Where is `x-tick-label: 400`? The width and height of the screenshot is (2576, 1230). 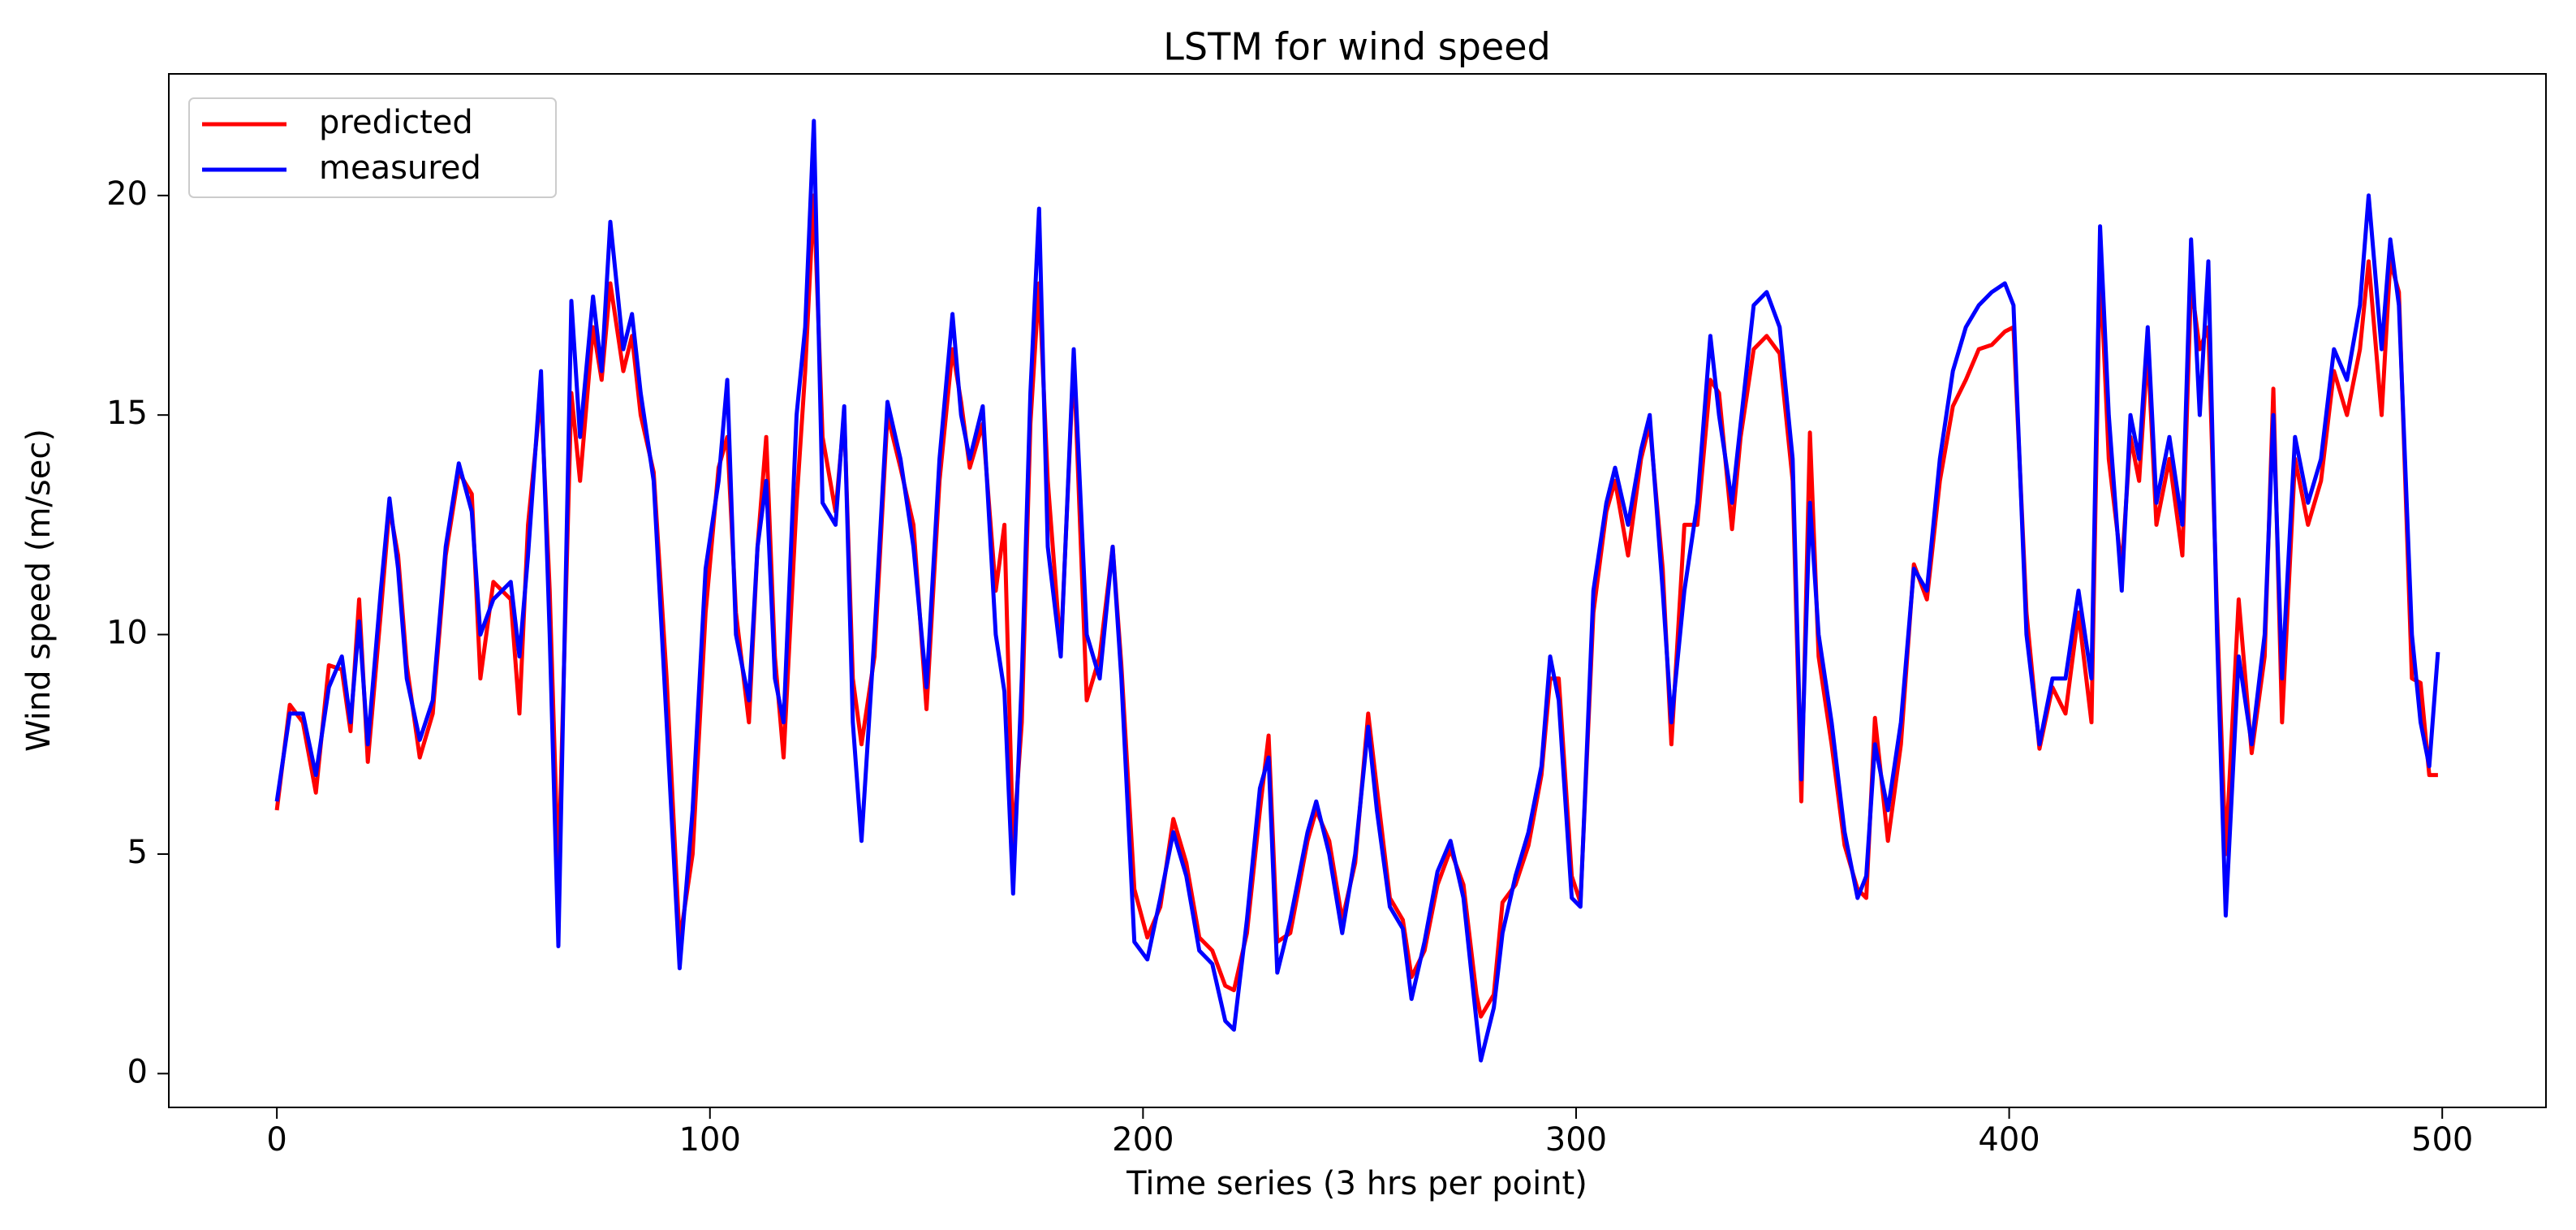
x-tick-label: 400 is located at coordinates (2009, 1140).